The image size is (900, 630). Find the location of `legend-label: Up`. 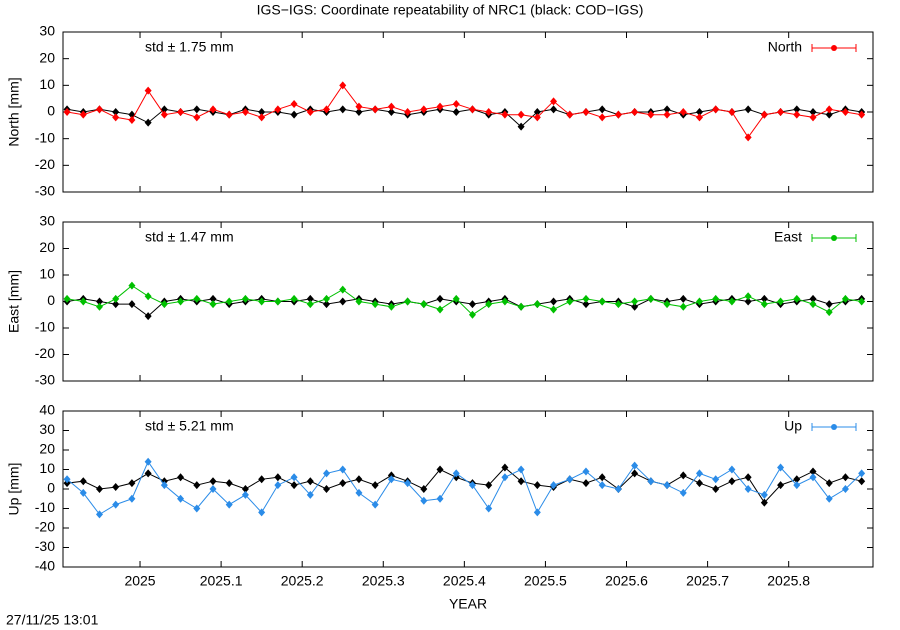

legend-label: Up is located at coordinates (793, 426).